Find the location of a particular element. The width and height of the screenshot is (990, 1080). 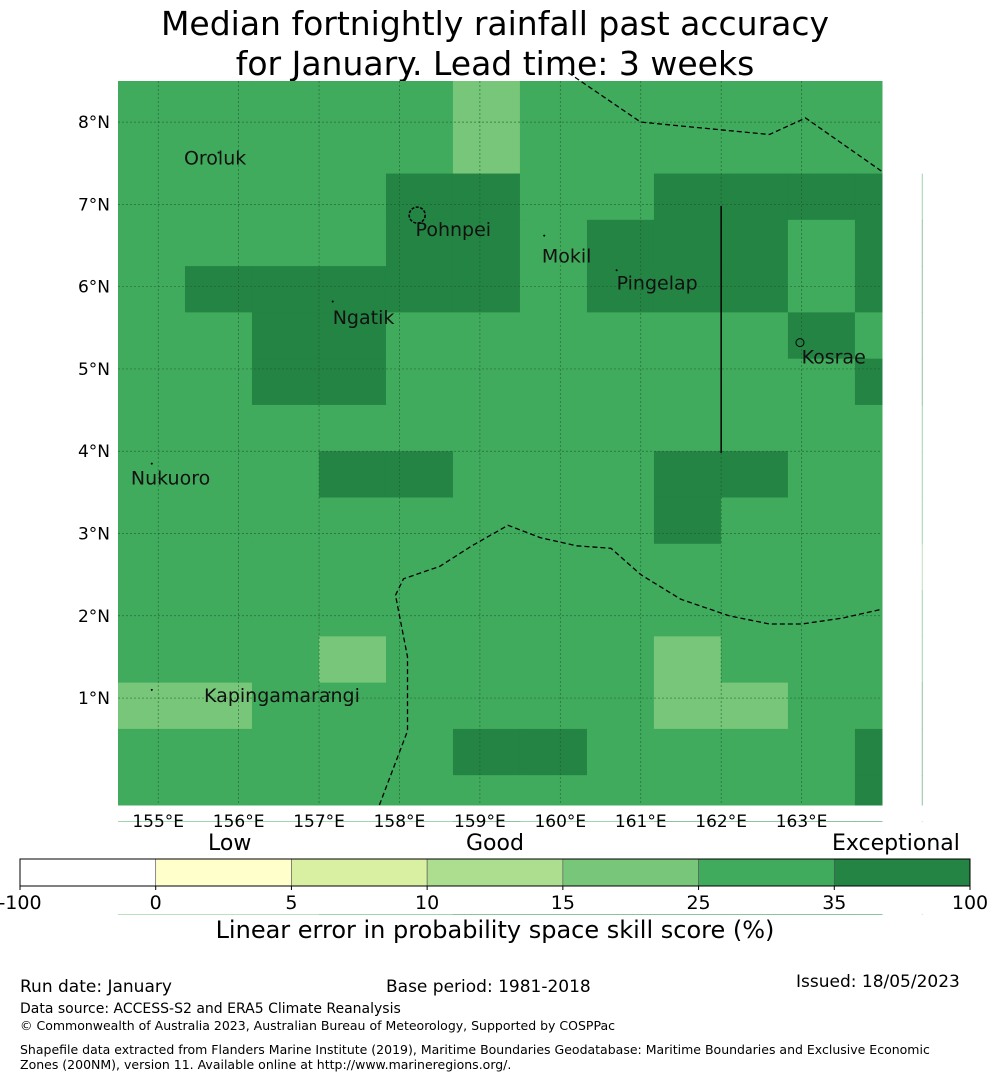

place-label: Mokil is located at coordinates (567, 256).